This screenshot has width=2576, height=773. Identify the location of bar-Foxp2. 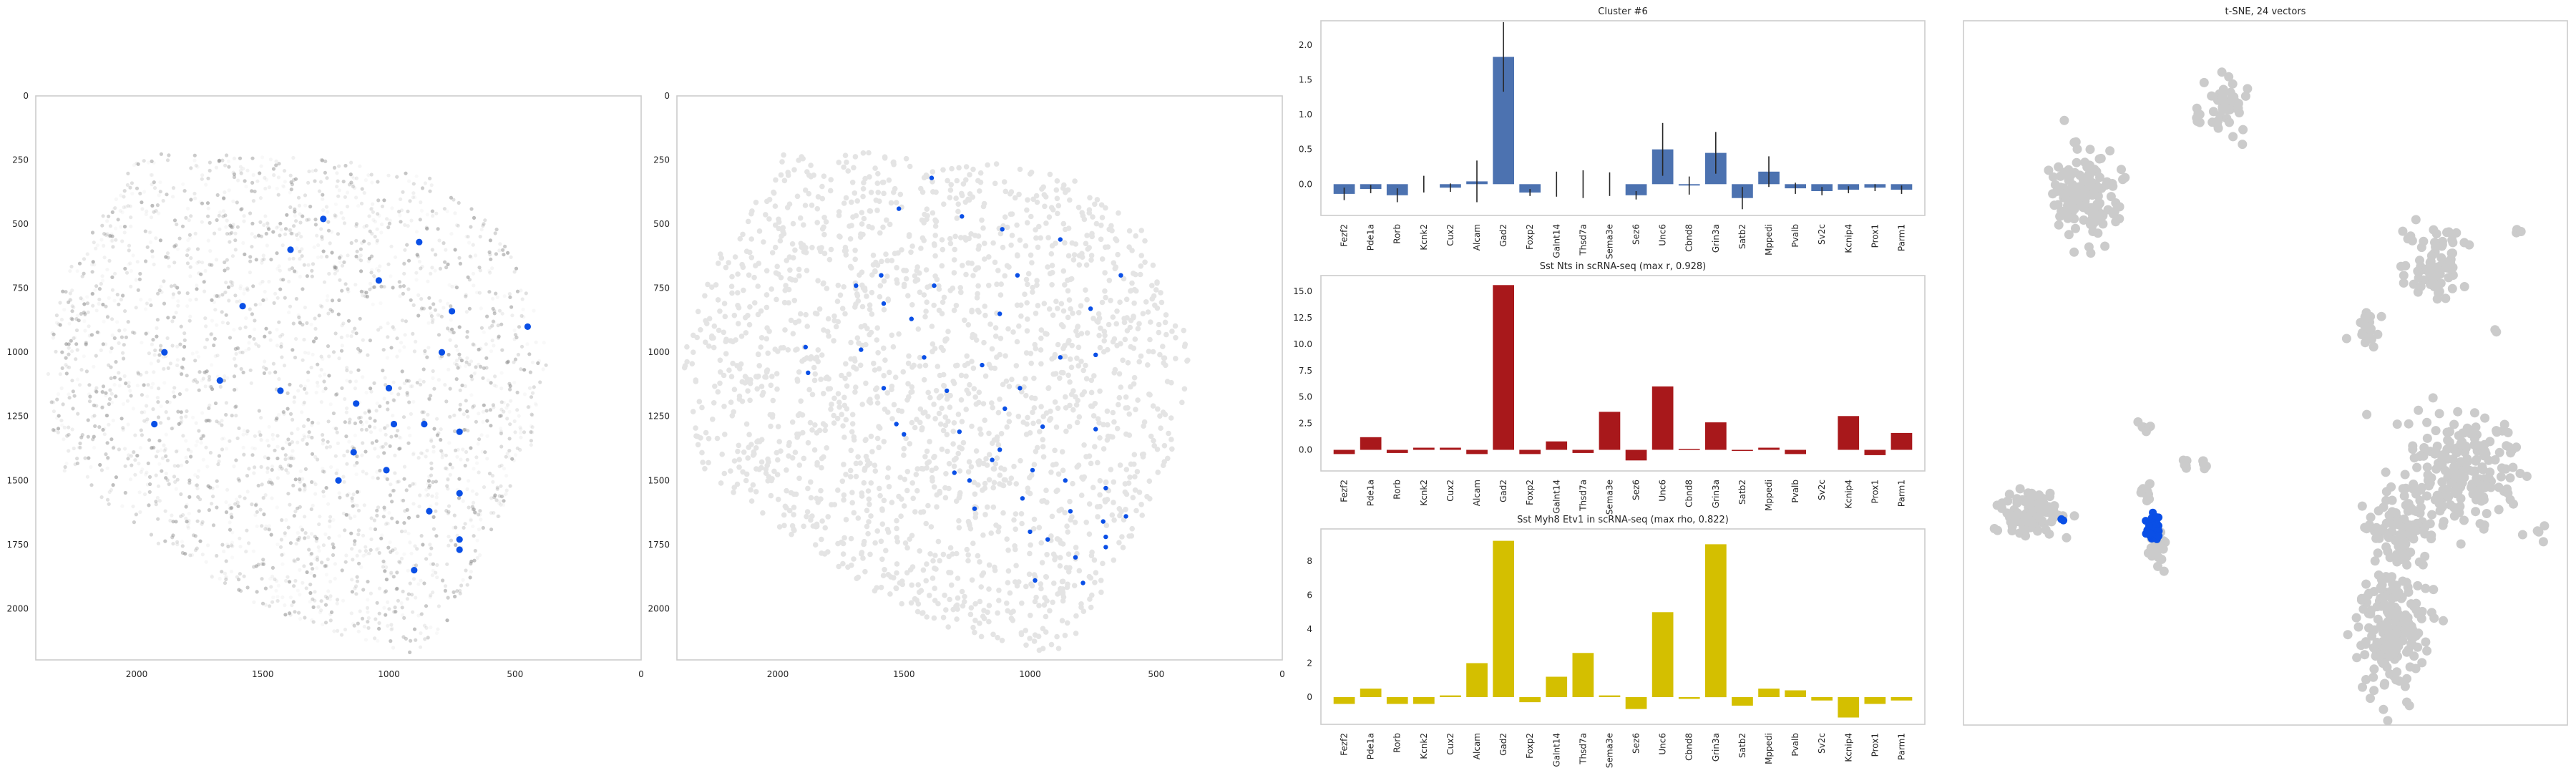
(1530, 452).